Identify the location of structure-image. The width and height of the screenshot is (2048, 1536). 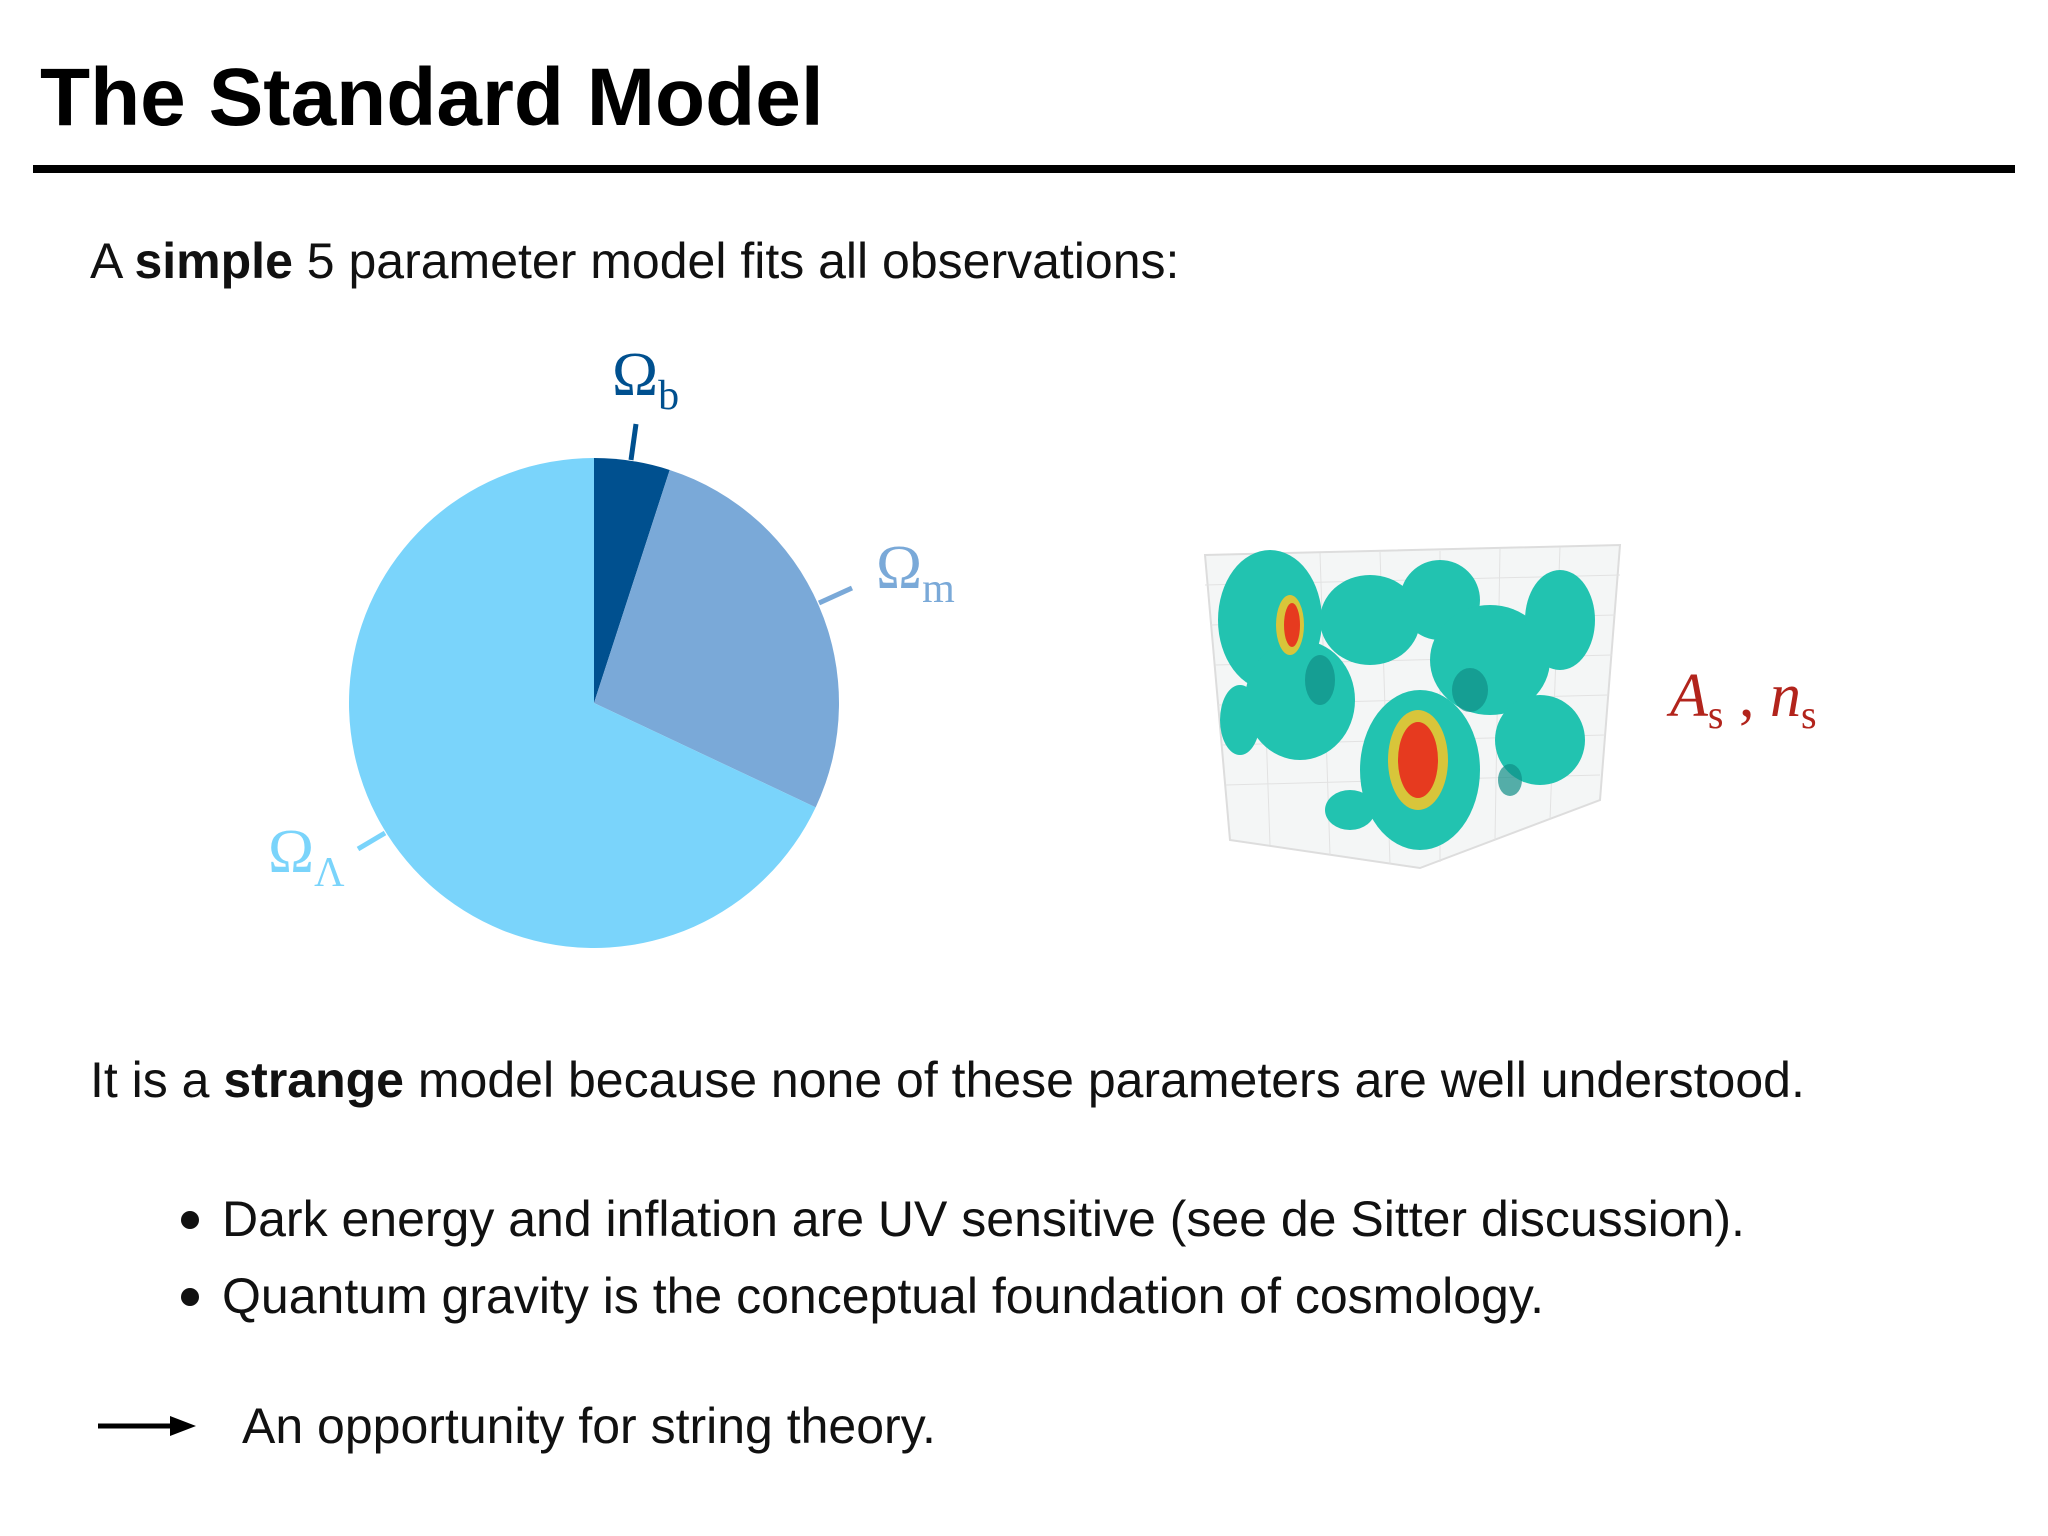
(1412, 706).